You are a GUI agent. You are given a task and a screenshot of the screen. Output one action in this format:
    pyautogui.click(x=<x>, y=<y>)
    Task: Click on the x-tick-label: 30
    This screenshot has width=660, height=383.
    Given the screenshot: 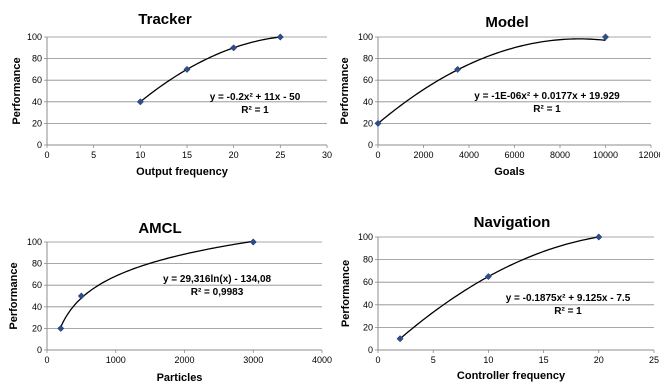 What is the action you would take?
    pyautogui.click(x=327, y=155)
    